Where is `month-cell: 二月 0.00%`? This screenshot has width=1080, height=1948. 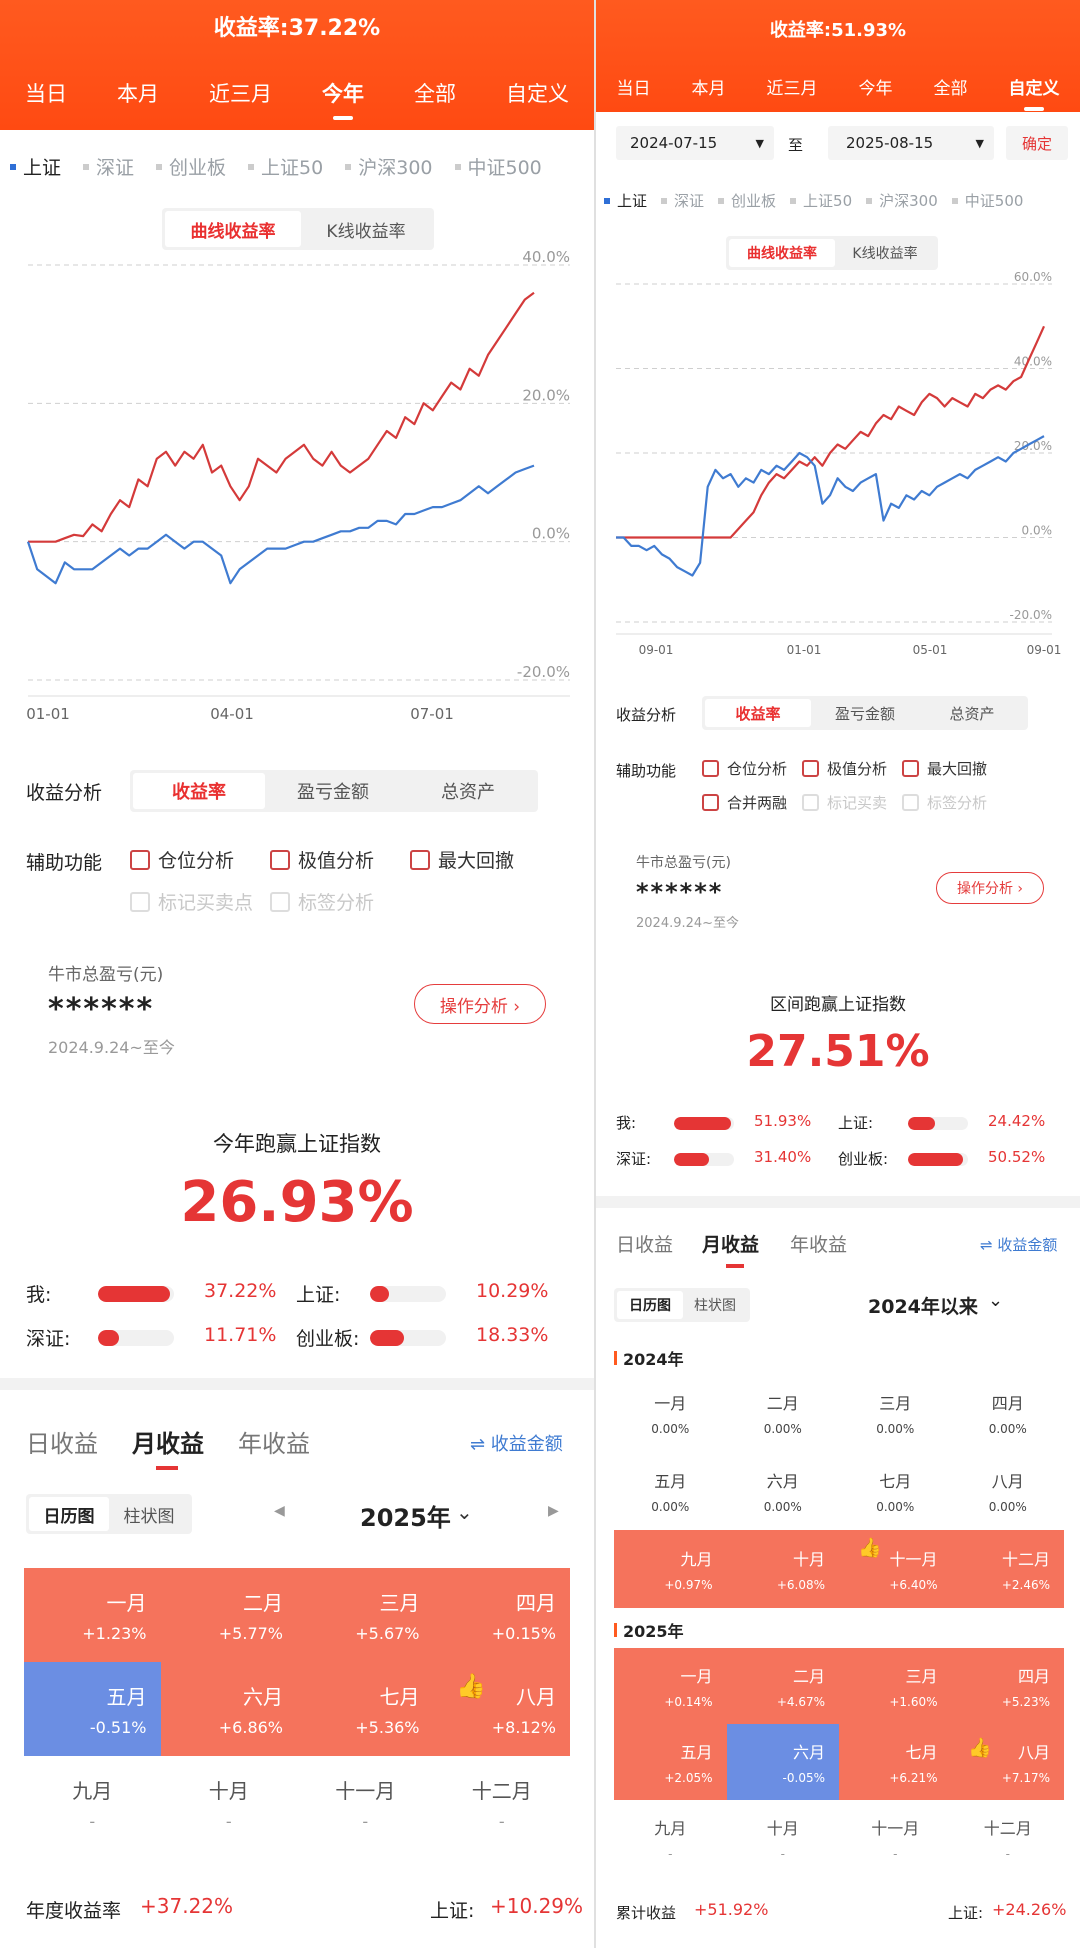
month-cell: 二月 0.00% is located at coordinates (782, 1413).